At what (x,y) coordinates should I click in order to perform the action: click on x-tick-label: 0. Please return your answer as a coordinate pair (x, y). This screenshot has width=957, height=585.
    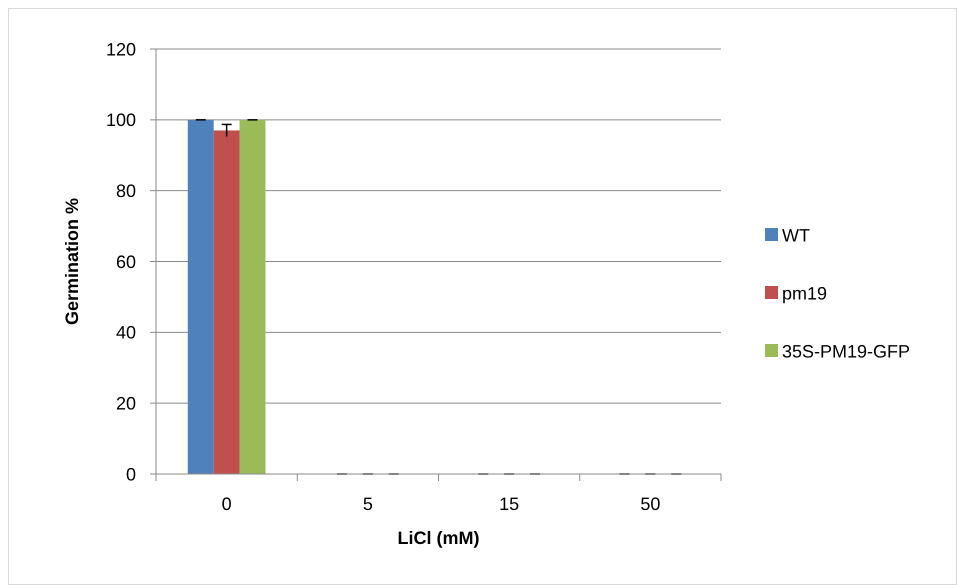
    Looking at the image, I should click on (227, 504).